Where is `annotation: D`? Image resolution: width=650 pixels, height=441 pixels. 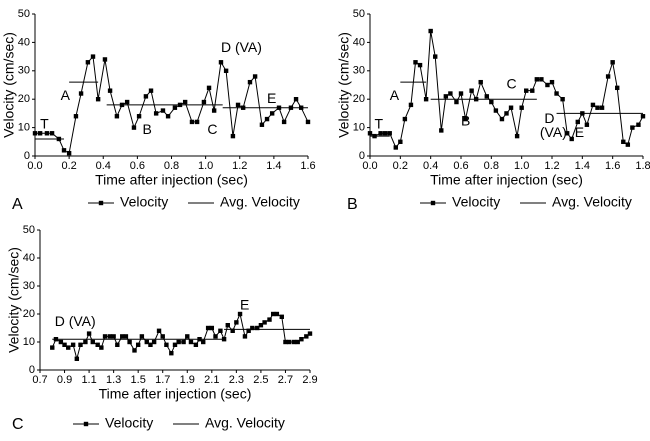 annotation: D is located at coordinates (549, 118).